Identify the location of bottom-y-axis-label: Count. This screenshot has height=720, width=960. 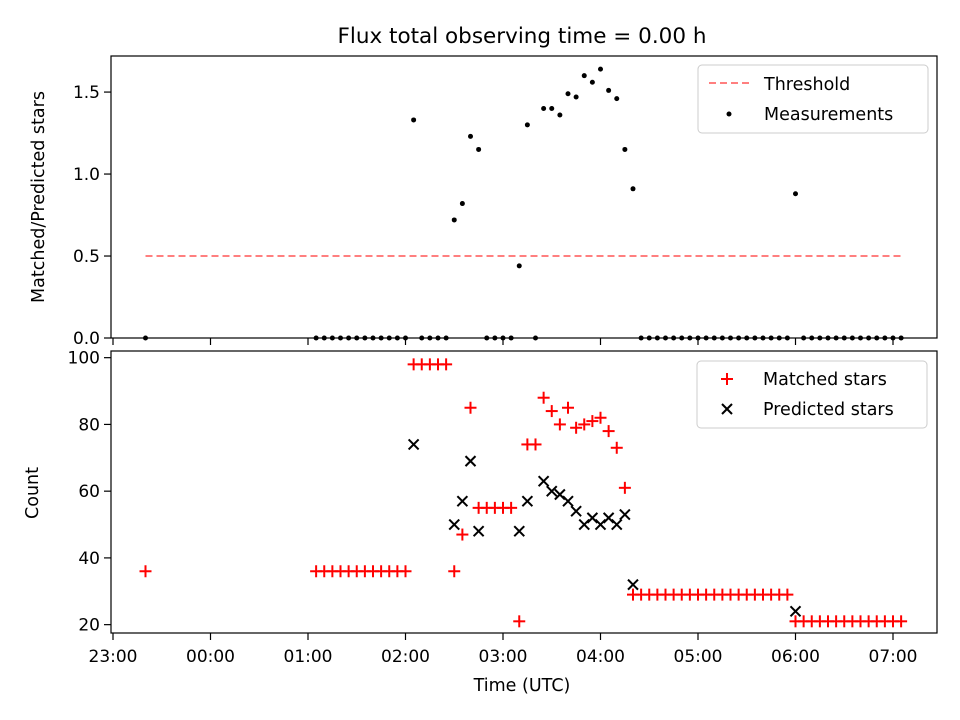
(33, 493).